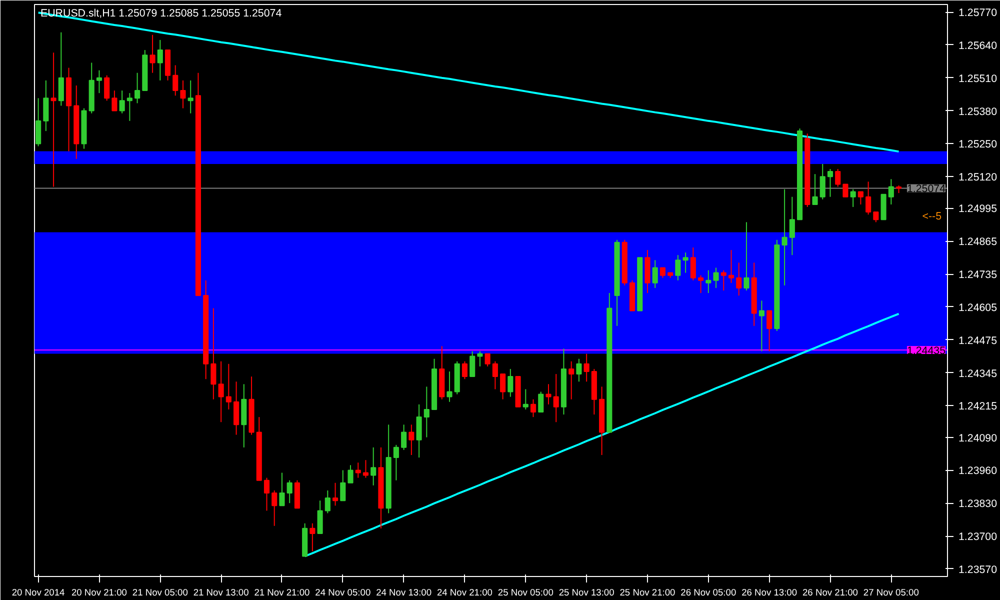 This screenshot has width=1000, height=600. Describe the element at coordinates (978, 78) in the screenshot. I see `y-tick-label: 1.25510` at that location.